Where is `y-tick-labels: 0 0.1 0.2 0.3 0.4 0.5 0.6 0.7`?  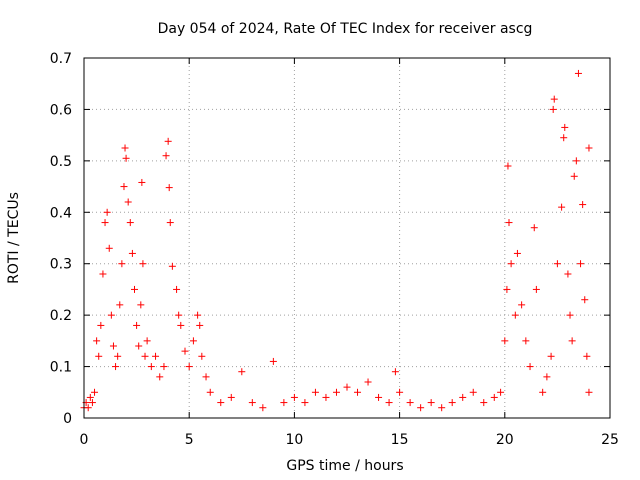 y-tick-labels: 0 0.1 0.2 0.3 0.4 0.5 0.6 0.7 is located at coordinates (61, 239).